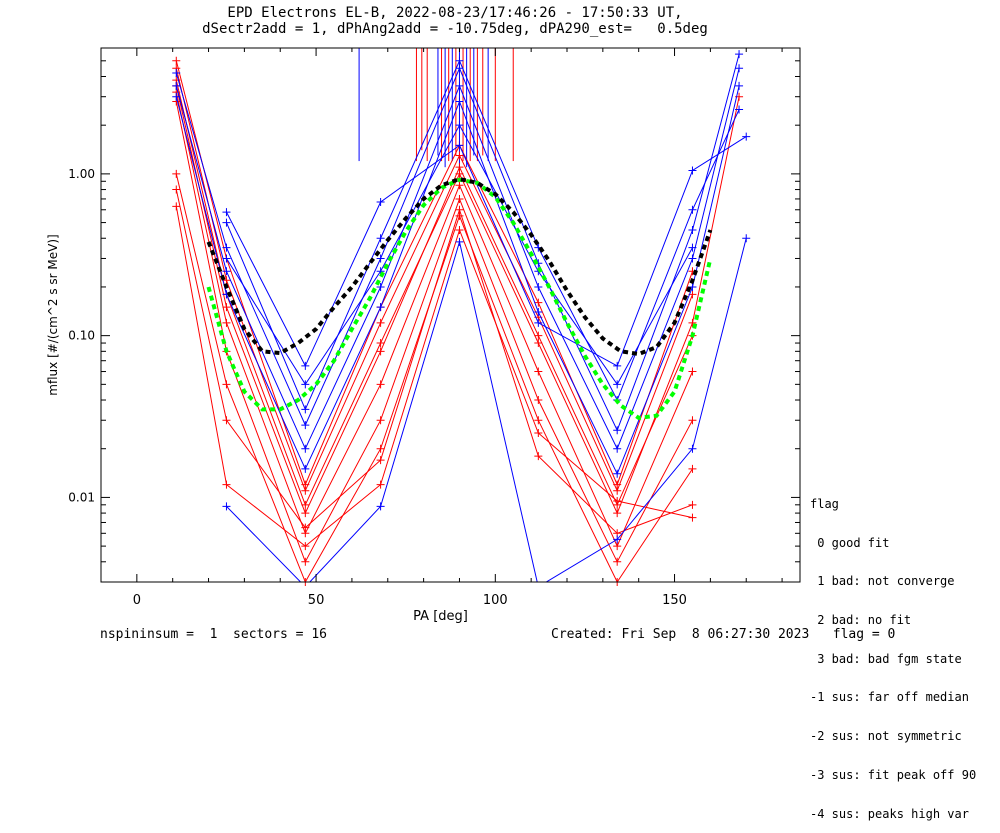 This screenshot has width=1000, height=833. What do you see at coordinates (440, 616) in the screenshot?
I see `x-axis-label: PA [deg]` at bounding box center [440, 616].